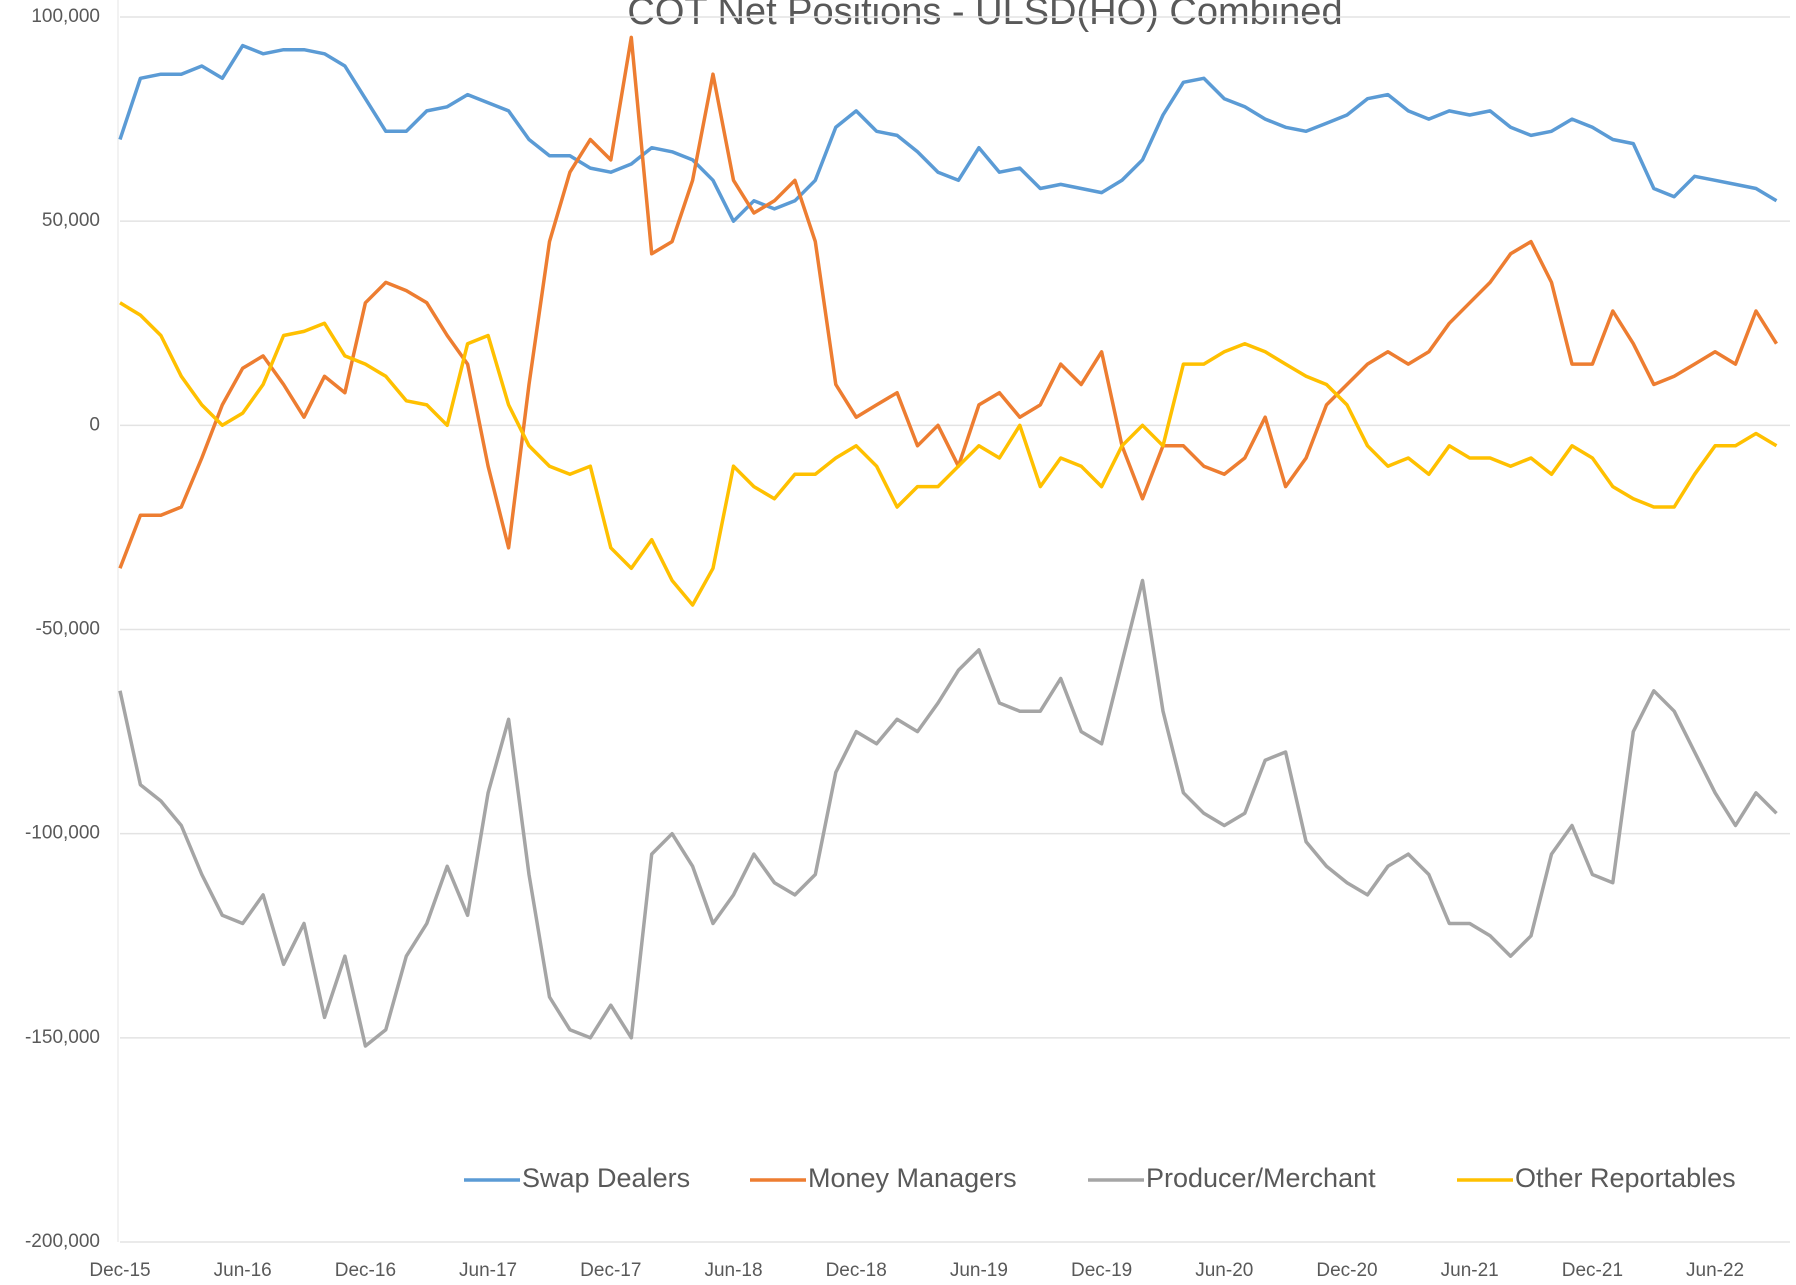  What do you see at coordinates (1101, 1270) in the screenshot?
I see `x-tick-label: Dec-19` at bounding box center [1101, 1270].